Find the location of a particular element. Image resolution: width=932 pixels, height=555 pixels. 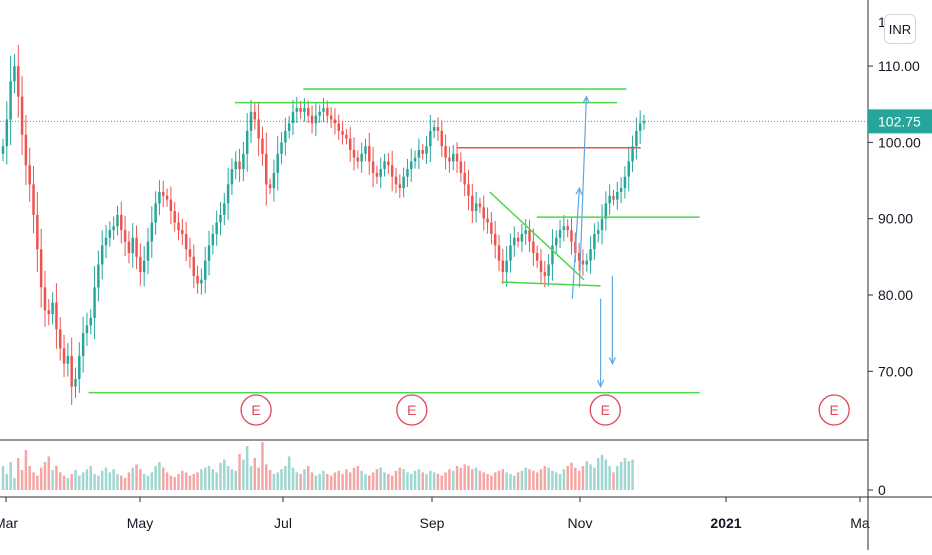

volume-bars is located at coordinates (317, 466).